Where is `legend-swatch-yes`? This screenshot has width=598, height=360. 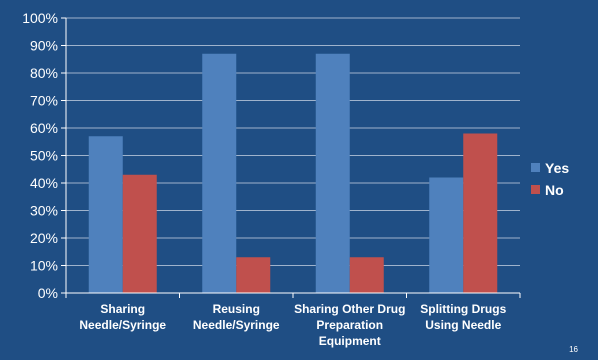
legend-swatch-yes is located at coordinates (535, 167).